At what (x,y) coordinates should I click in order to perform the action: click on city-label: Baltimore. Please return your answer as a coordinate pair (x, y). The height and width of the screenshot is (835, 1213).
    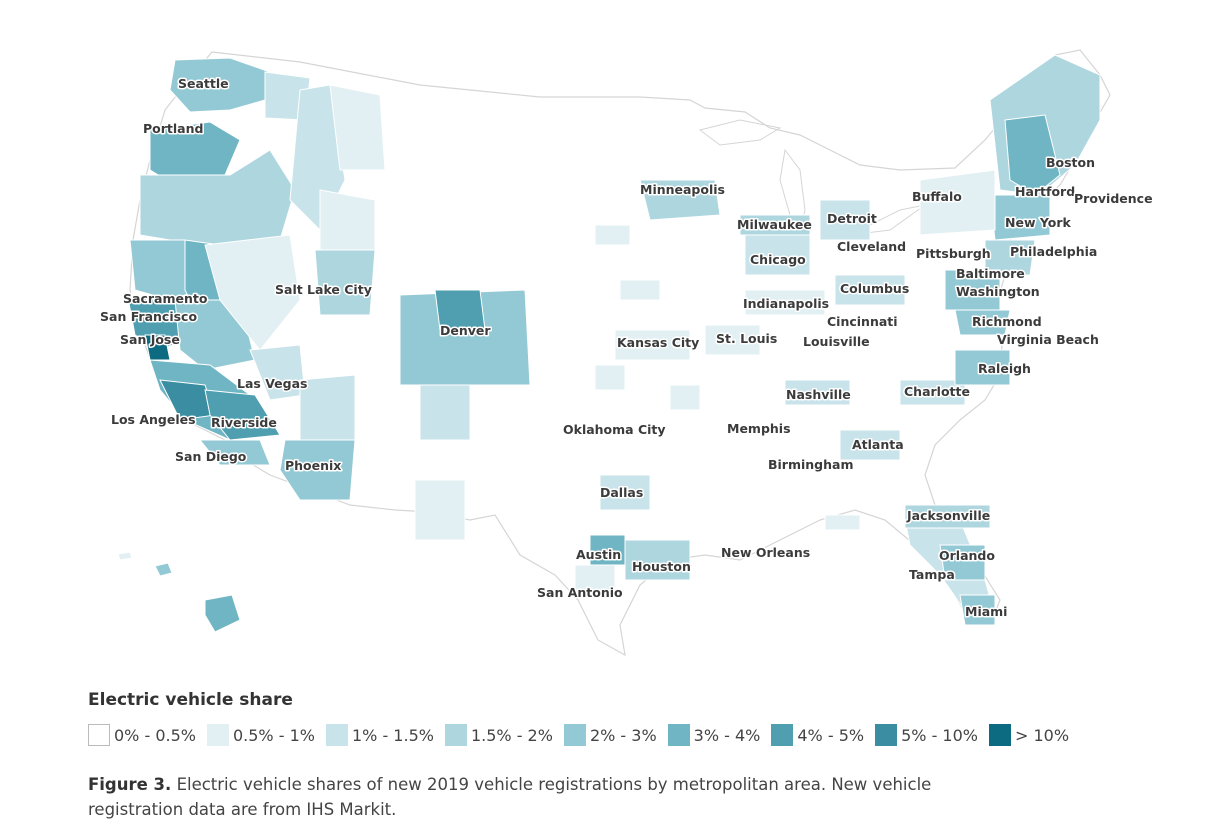
    Looking at the image, I should click on (990, 273).